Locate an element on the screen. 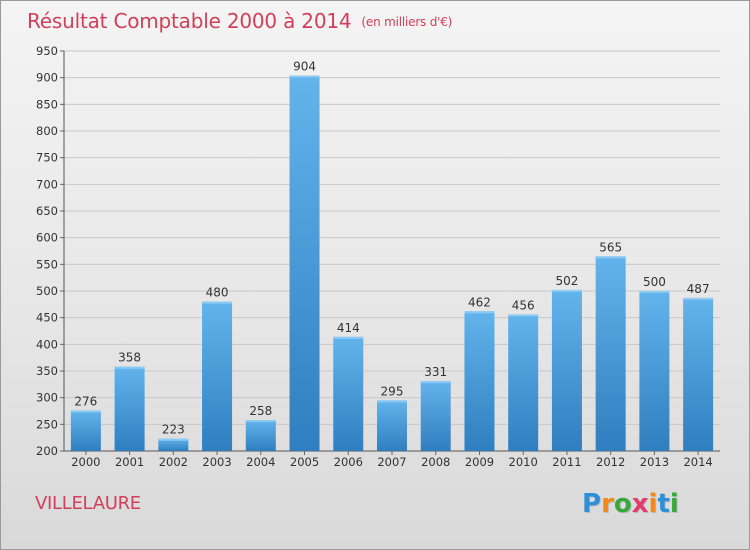  bar-value-label: 904 is located at coordinates (304, 67).